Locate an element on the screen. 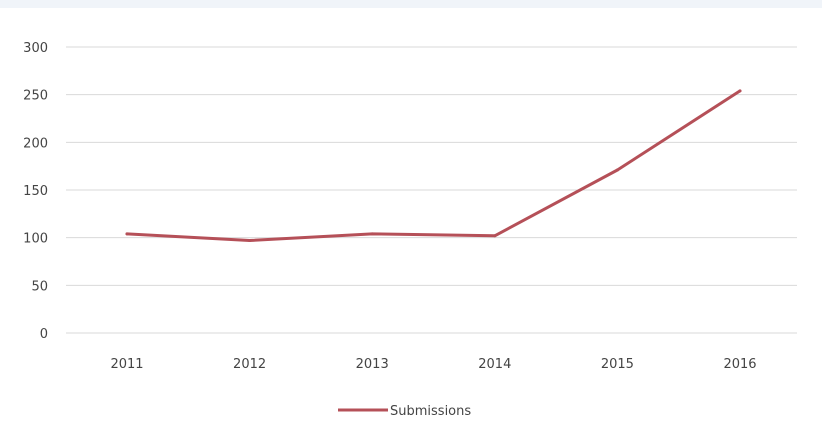 The height and width of the screenshot is (432, 822). x-tick-label: 2016 is located at coordinates (739, 364).